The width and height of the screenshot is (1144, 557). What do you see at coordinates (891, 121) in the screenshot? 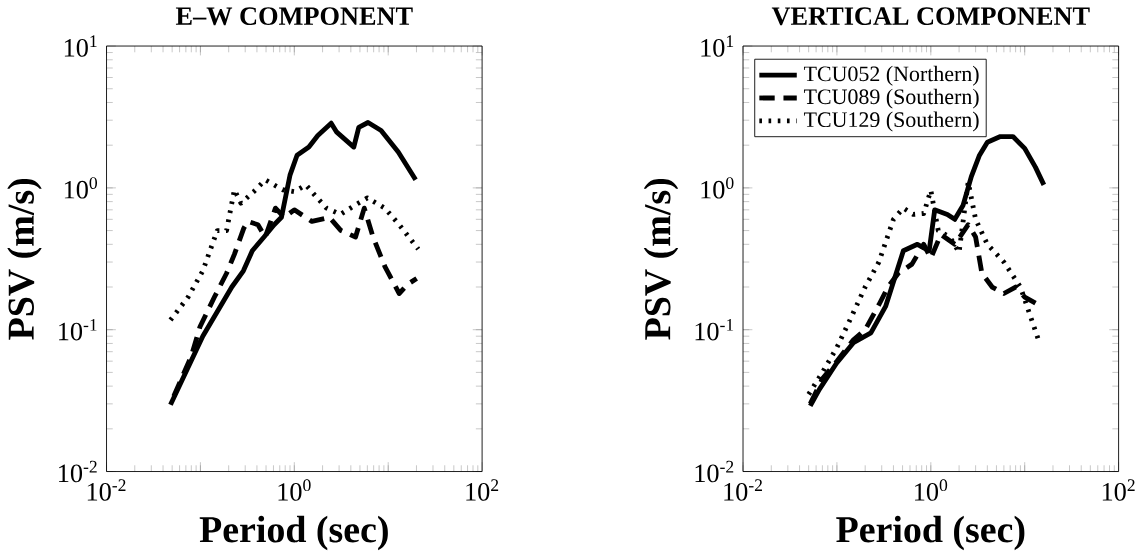
I see `legend-label: TCU129 (Southern)` at bounding box center [891, 121].